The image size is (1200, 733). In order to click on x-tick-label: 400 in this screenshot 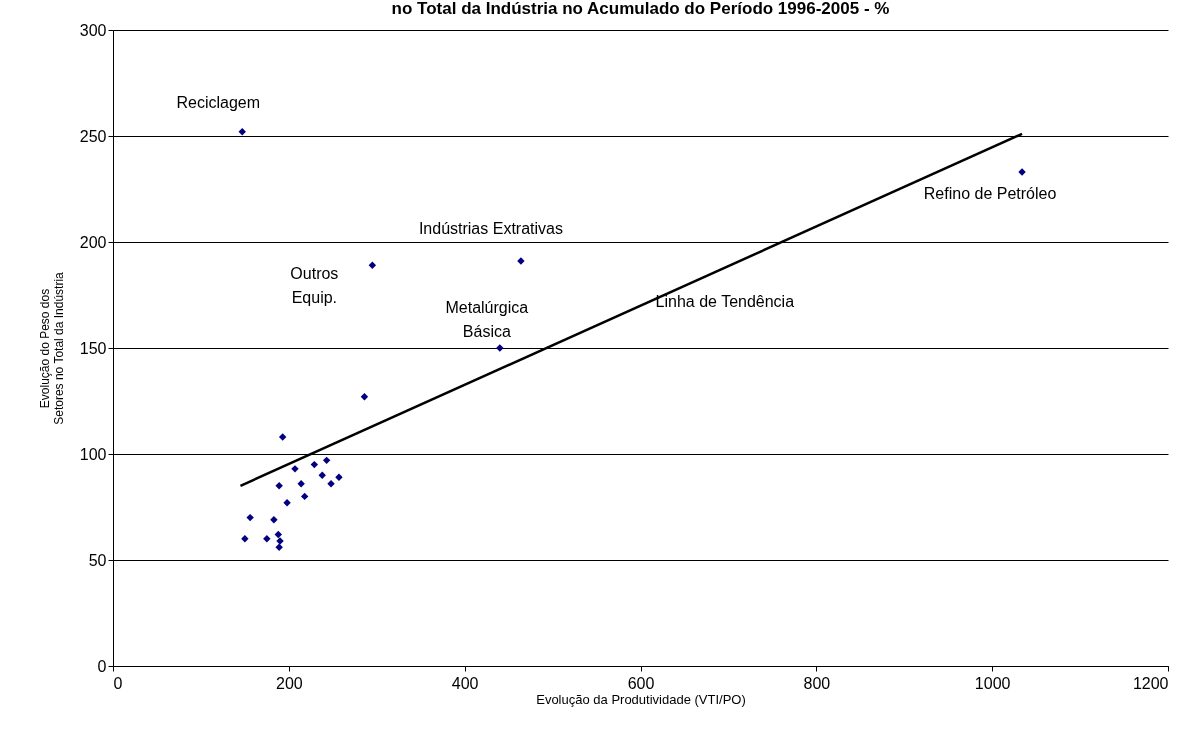, I will do `click(465, 683)`.